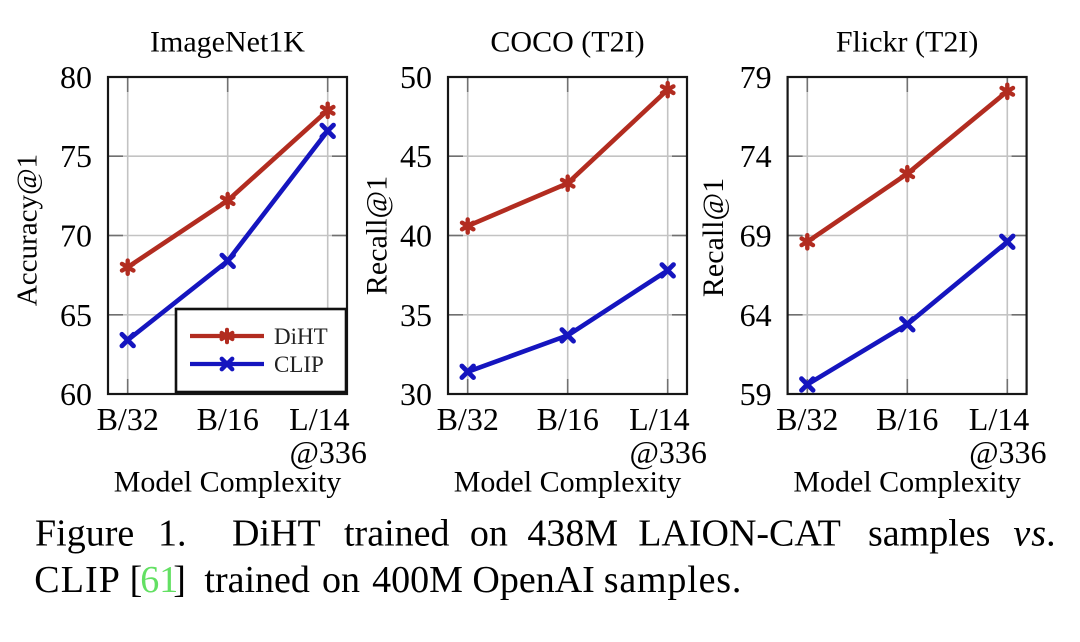  What do you see at coordinates (416, 77) in the screenshot?
I see `svg-text: 50` at bounding box center [416, 77].